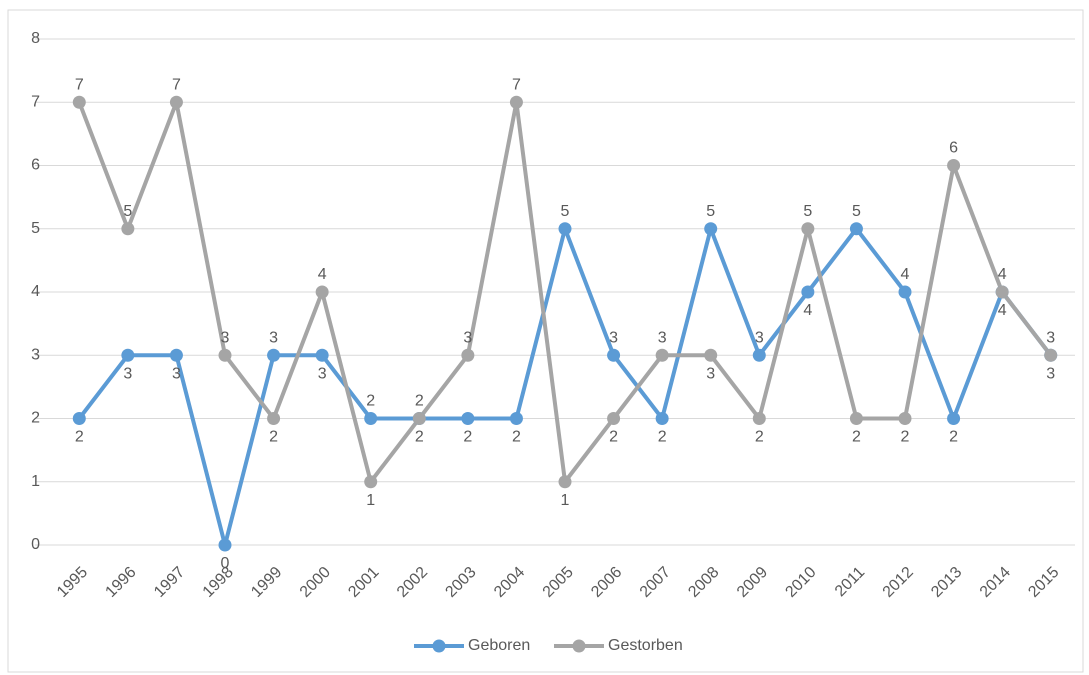 This screenshot has height=675, width=1089. What do you see at coordinates (225, 563) in the screenshot?
I see `data-label: 0` at bounding box center [225, 563].